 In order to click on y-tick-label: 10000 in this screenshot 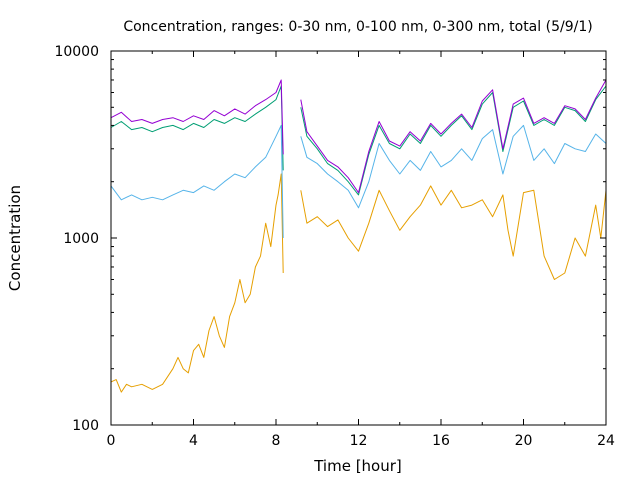, I will do `click(76, 52)`.